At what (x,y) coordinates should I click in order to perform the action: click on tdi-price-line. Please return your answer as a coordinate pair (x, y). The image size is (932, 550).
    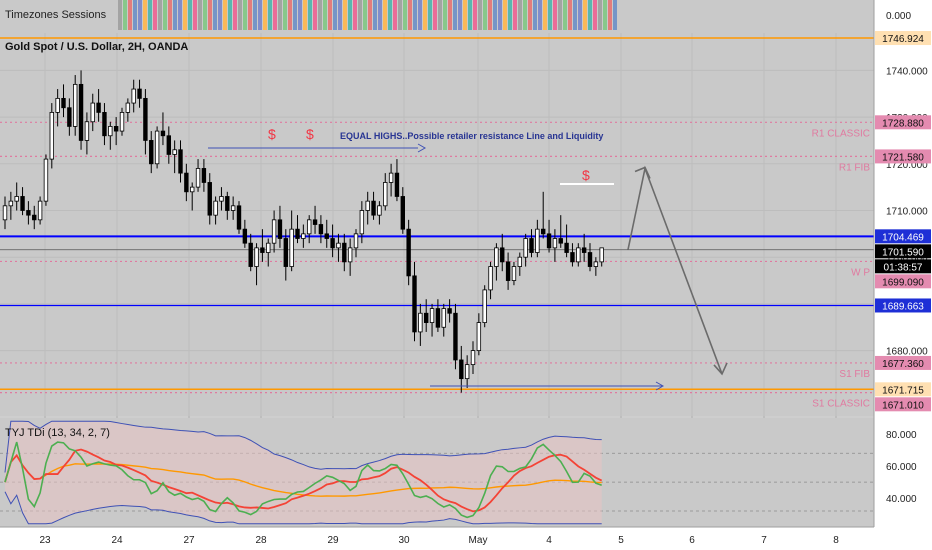
    Looking at the image, I should click on (303, 480).